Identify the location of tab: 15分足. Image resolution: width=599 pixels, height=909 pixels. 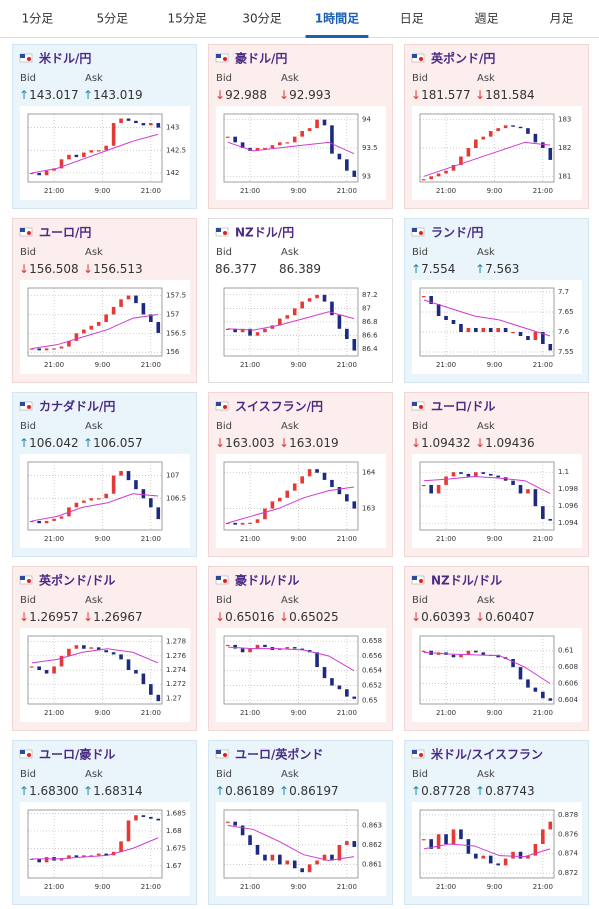
(187, 19).